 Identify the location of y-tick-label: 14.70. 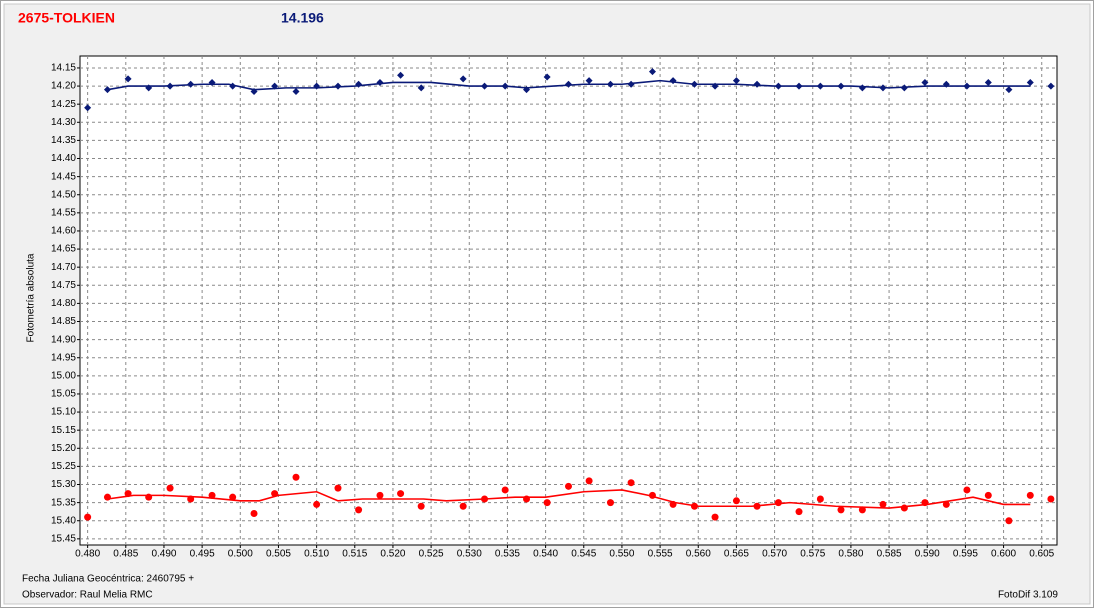
(63, 267).